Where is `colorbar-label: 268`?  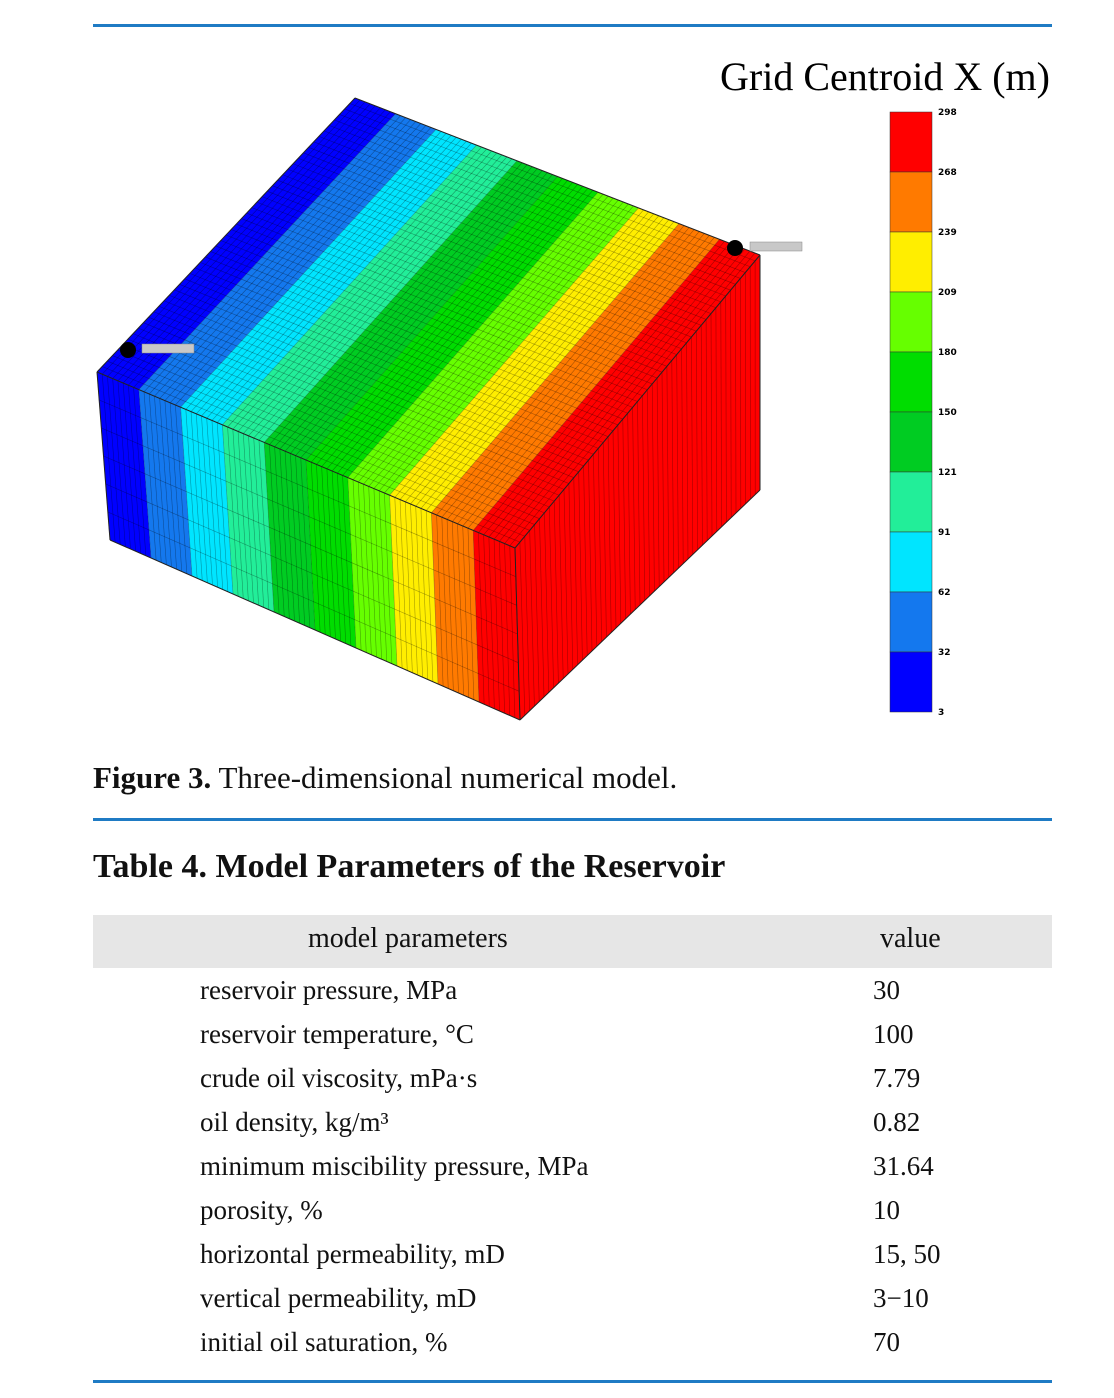
colorbar-label: 268 is located at coordinates (947, 173).